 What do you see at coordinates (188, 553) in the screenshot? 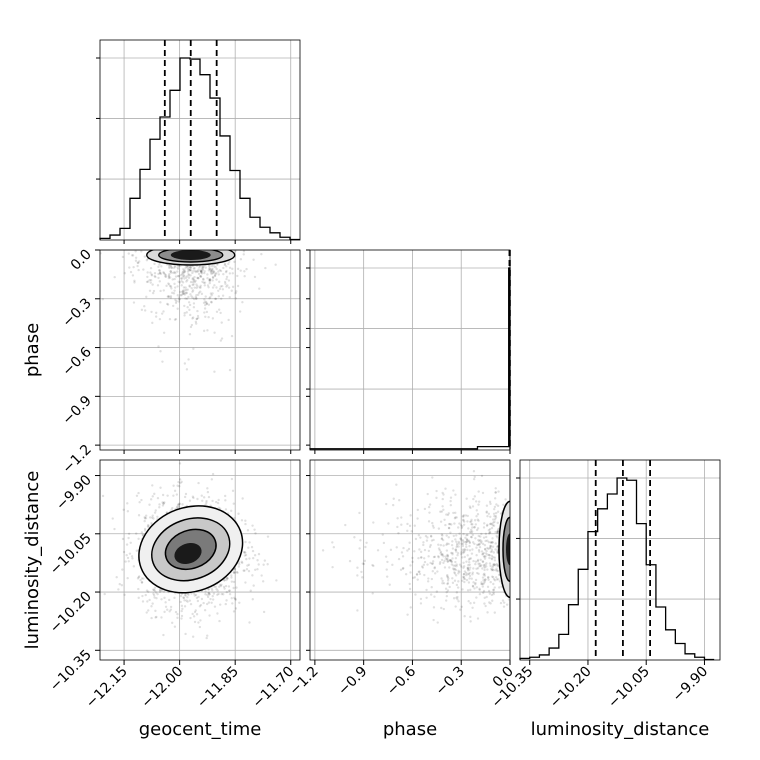
I see `density-fill` at bounding box center [188, 553].